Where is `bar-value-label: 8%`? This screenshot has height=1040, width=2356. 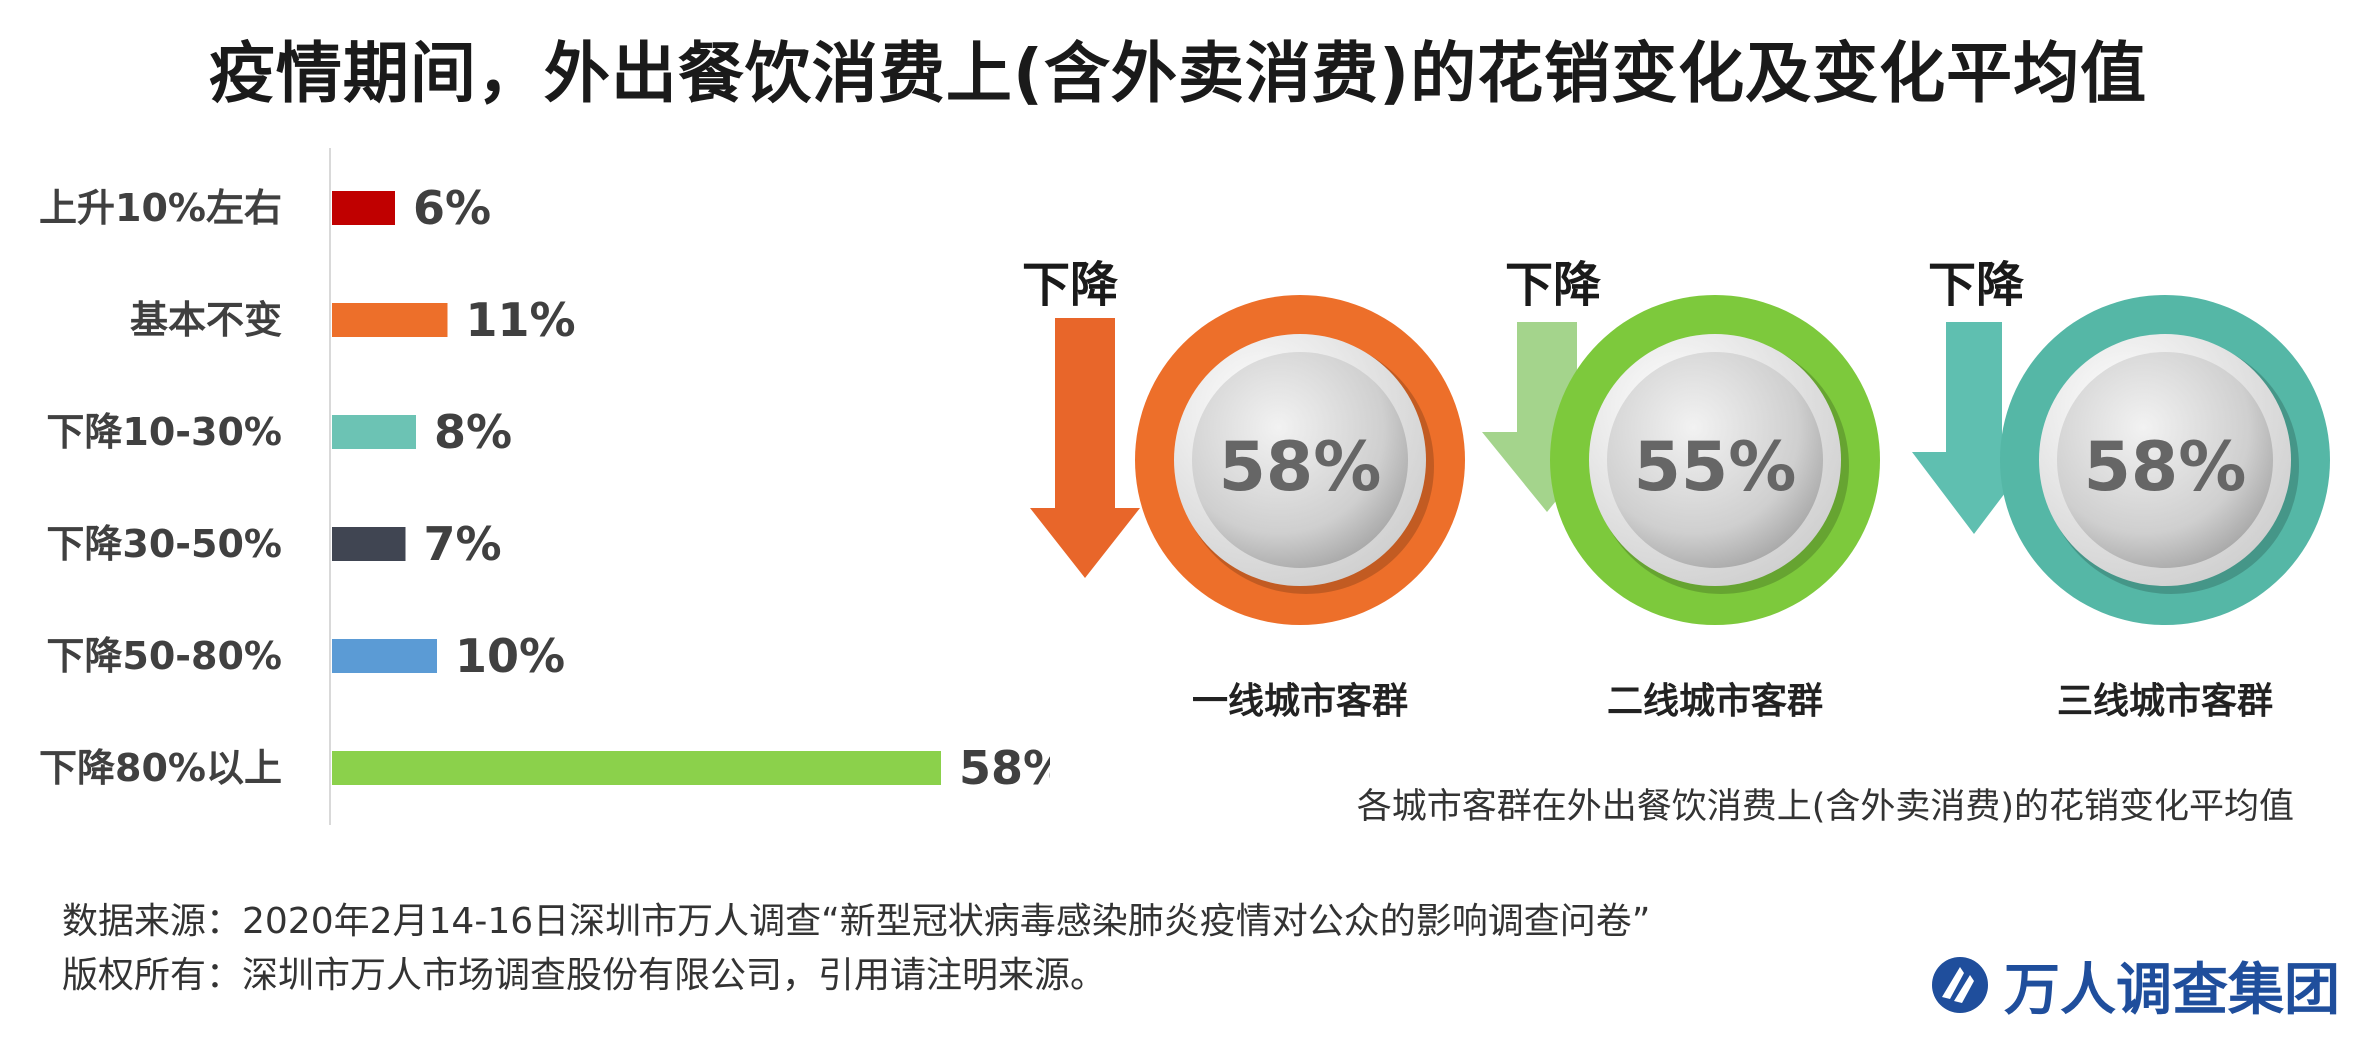
bar-value-label: 8% is located at coordinates (473, 432).